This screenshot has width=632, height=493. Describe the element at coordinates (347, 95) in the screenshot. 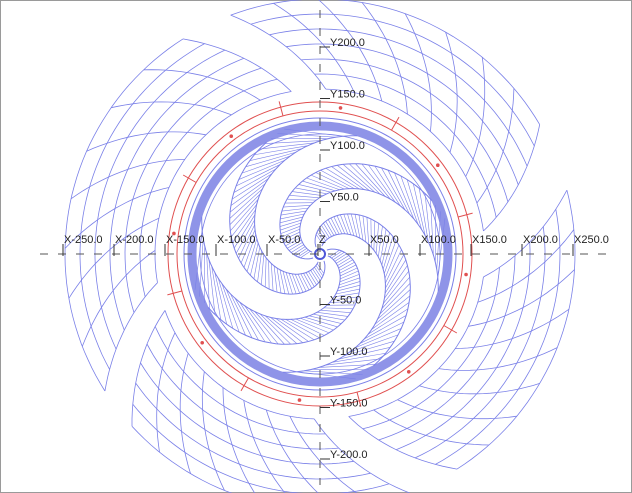

I see `y-axis-label: Y150.0` at that location.